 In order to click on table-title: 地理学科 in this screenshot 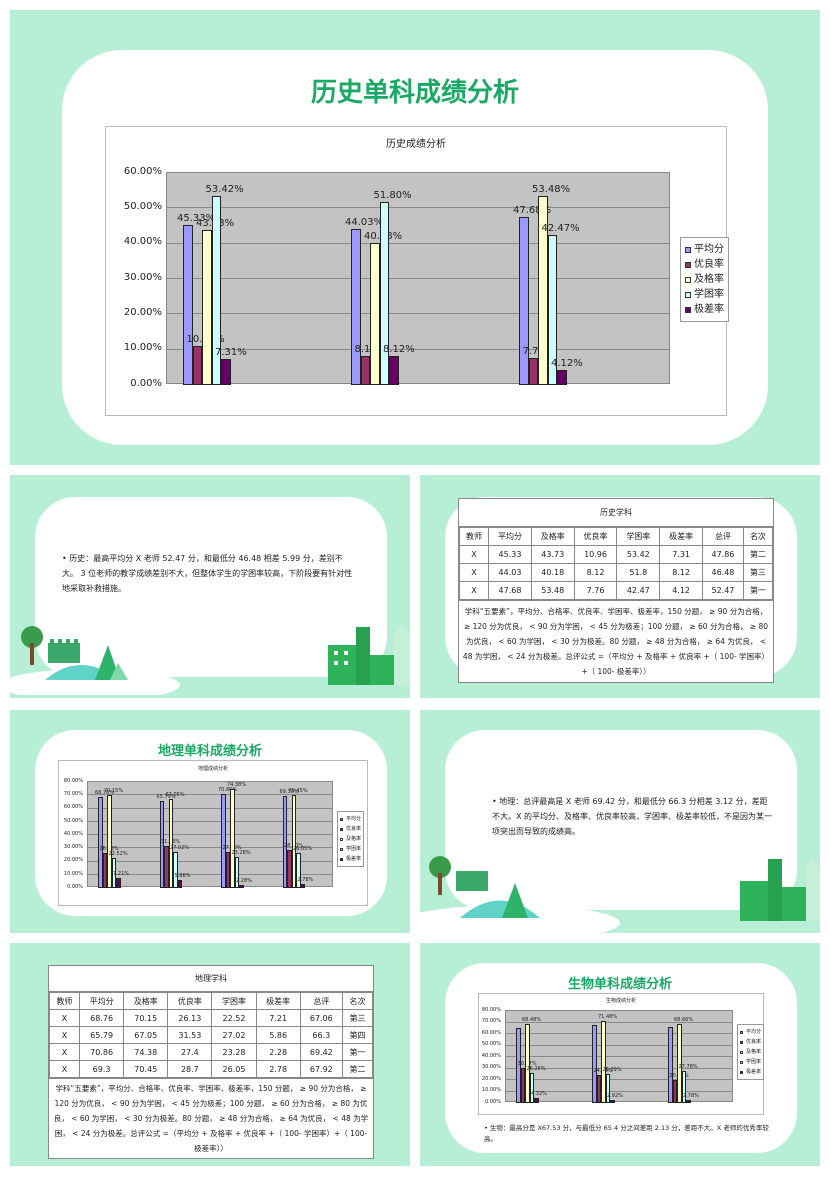, I will do `click(211, 979)`.